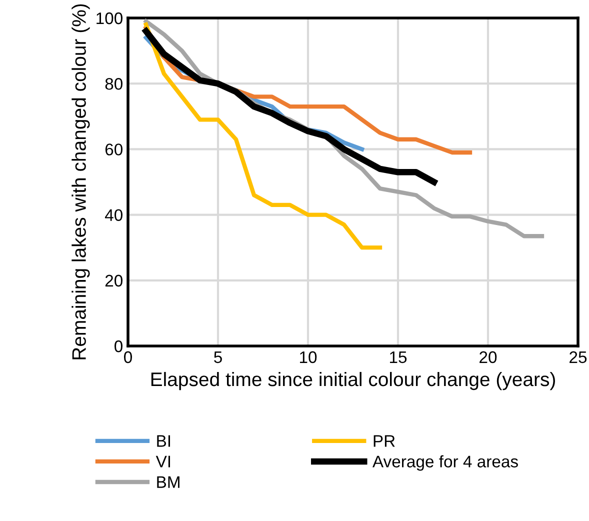 This screenshot has width=589, height=521. What do you see at coordinates (308, 357) in the screenshot?
I see `x-tick-label: 10` at bounding box center [308, 357].